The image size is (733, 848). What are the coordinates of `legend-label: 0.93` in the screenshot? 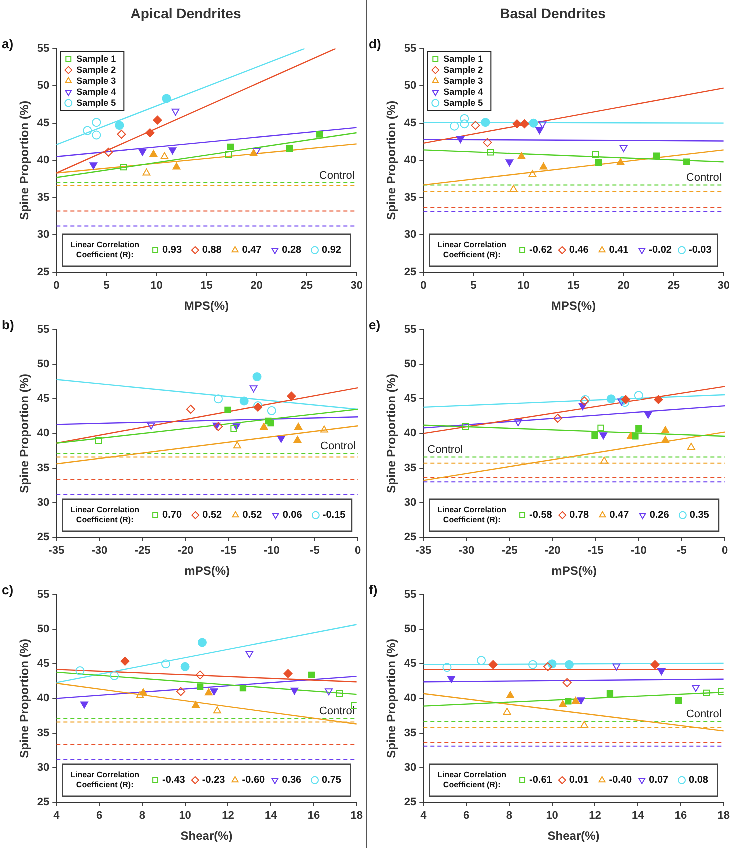 It's located at (172, 250).